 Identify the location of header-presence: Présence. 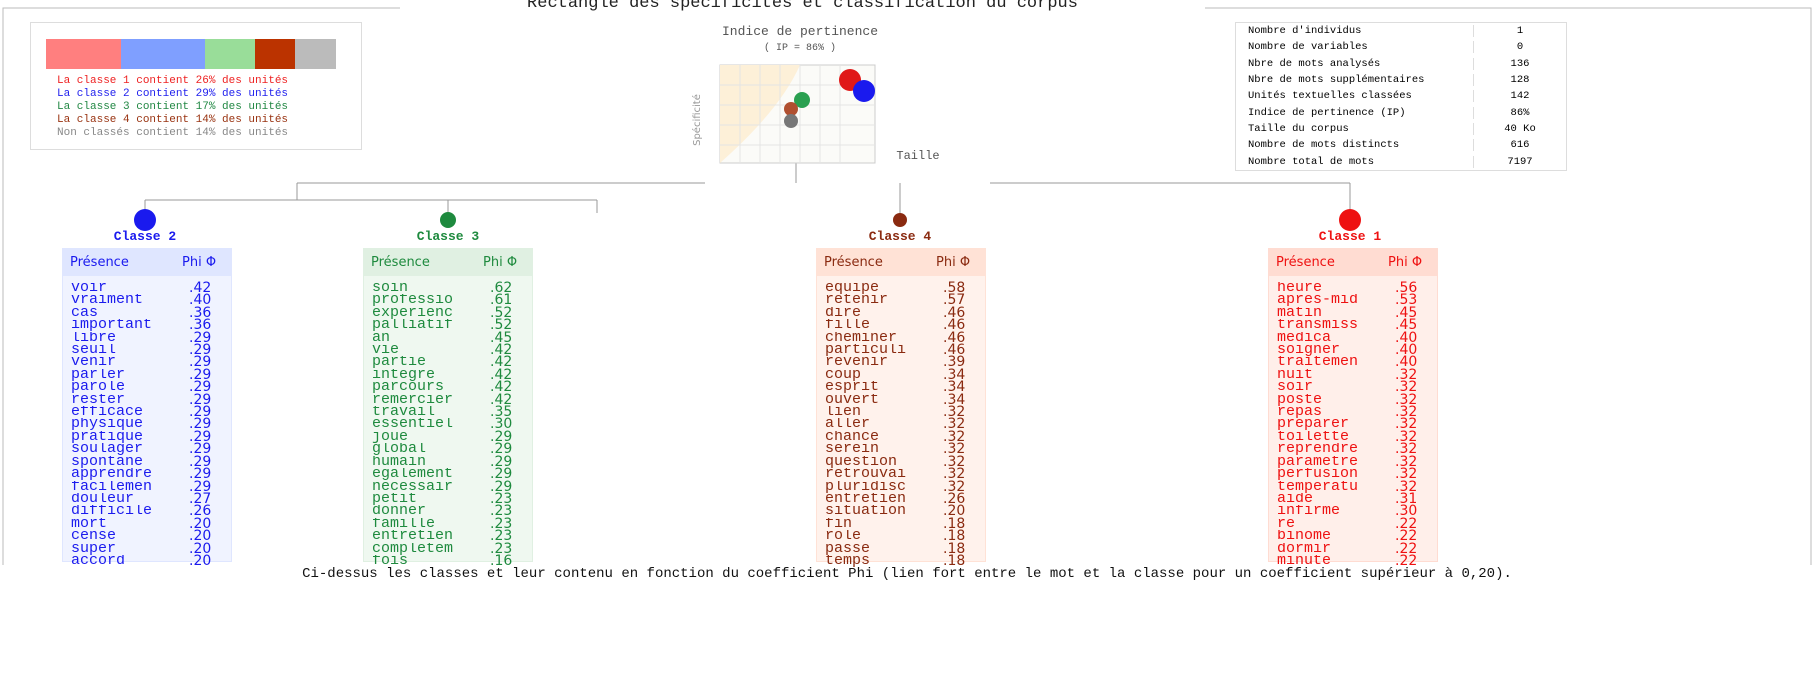
(400, 262).